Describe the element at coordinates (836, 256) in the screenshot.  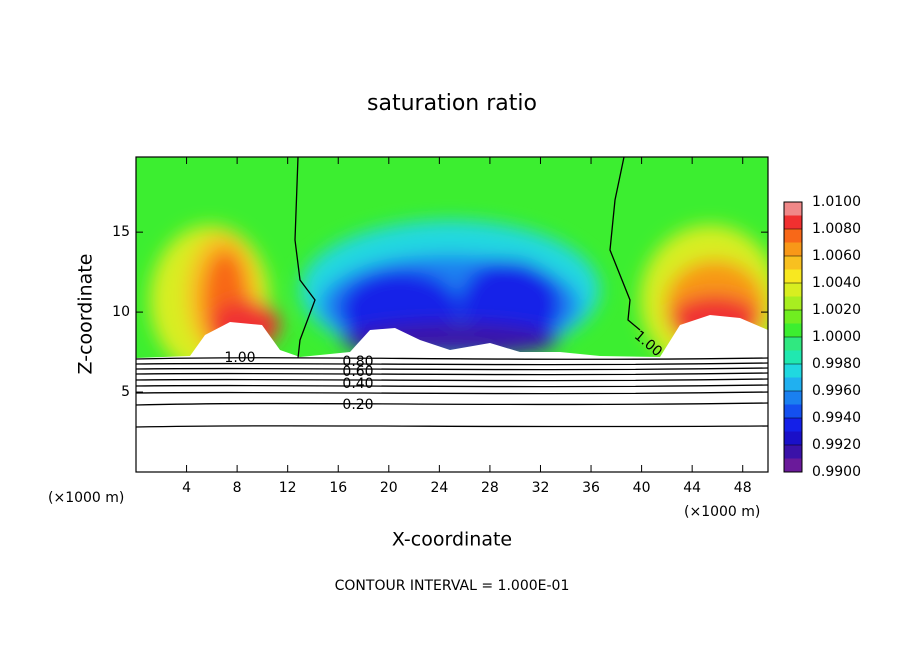
I see `colorbar-label: 1.0060` at that location.